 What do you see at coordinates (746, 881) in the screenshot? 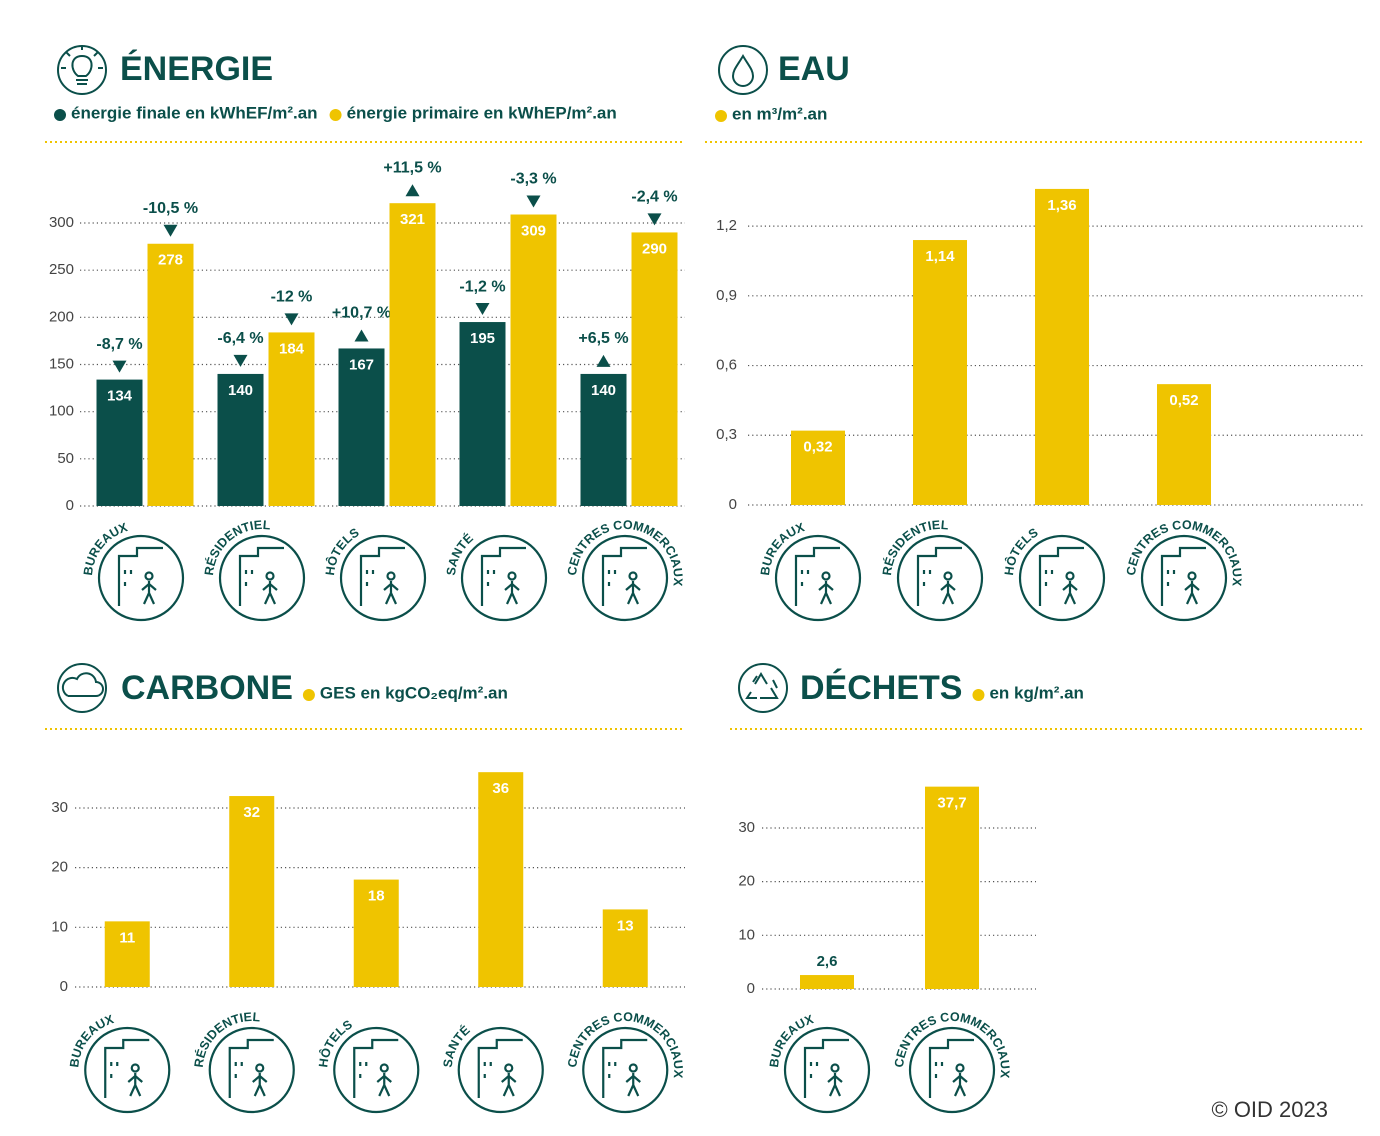
I see `y-tick-label: 20` at bounding box center [746, 881].